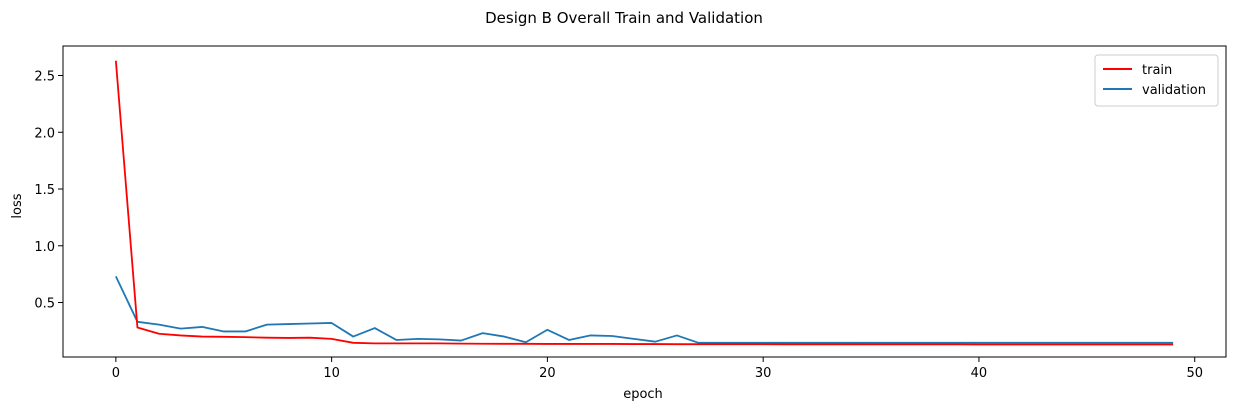 The height and width of the screenshot is (411, 1233). What do you see at coordinates (44, 247) in the screenshot?
I see `y-tick-label: 1.0` at bounding box center [44, 247].